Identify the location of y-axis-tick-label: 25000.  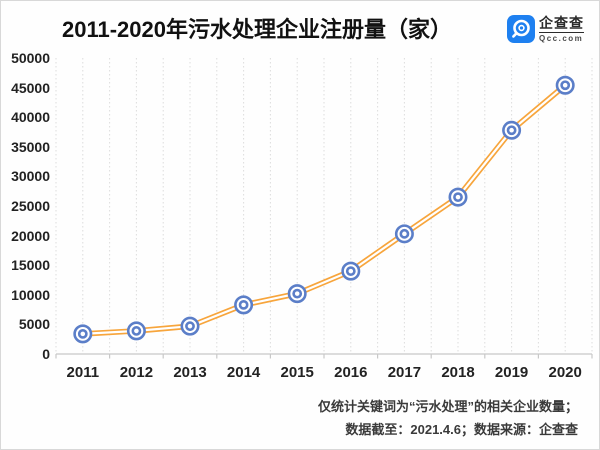
(30, 206).